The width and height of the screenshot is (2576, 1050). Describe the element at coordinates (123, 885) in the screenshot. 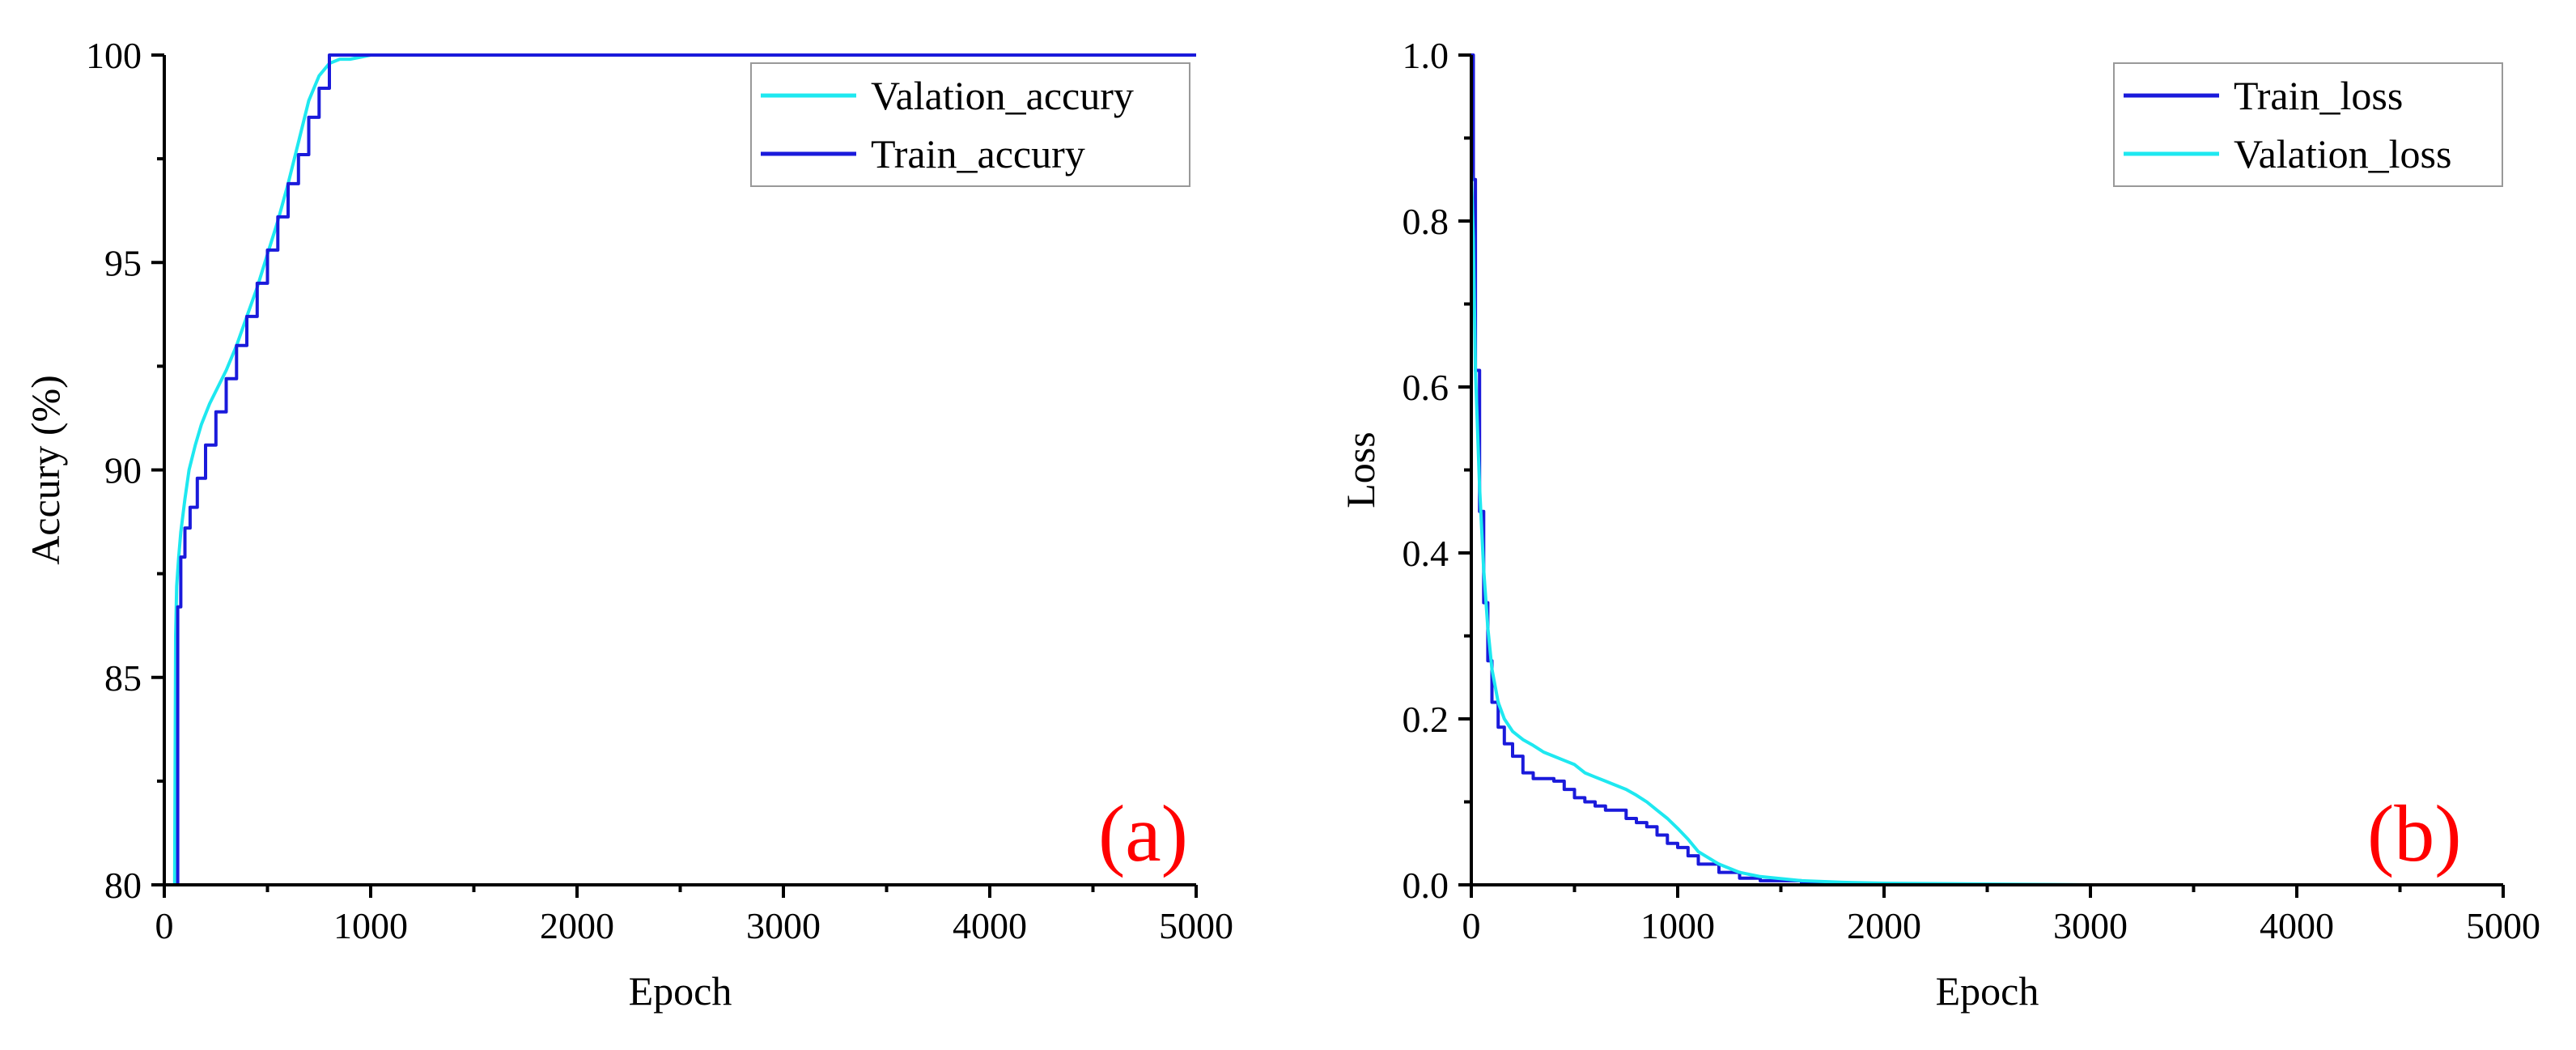

I see `y-tick-label: 80` at that location.